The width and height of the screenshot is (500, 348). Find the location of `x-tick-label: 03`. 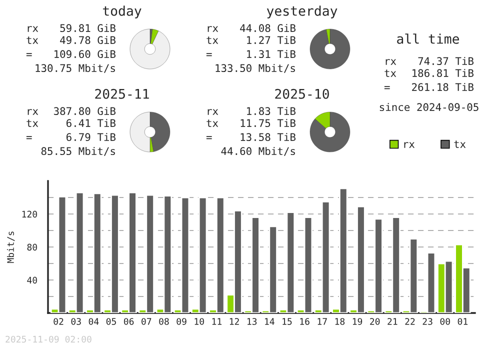

x-tick-label: 03 is located at coordinates (76, 321).